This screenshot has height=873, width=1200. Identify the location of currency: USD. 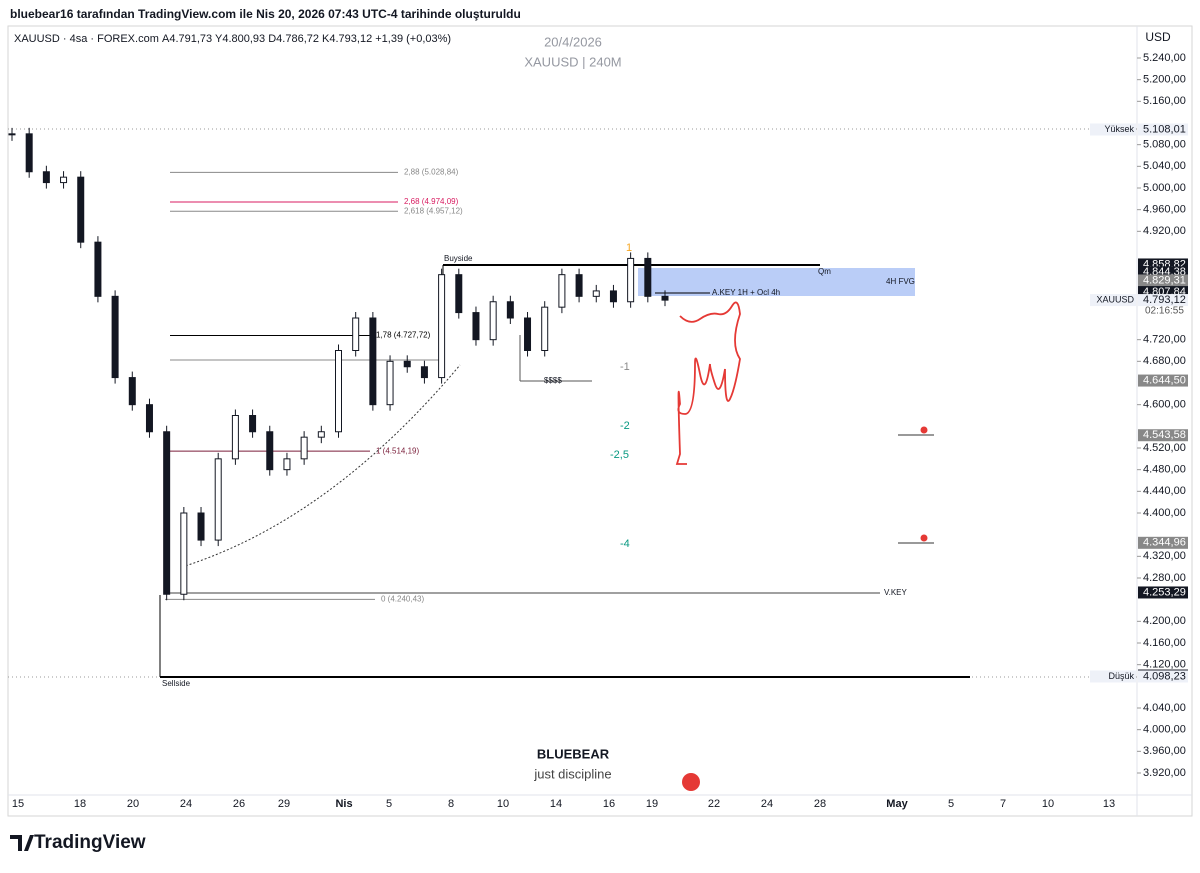
(1158, 37).